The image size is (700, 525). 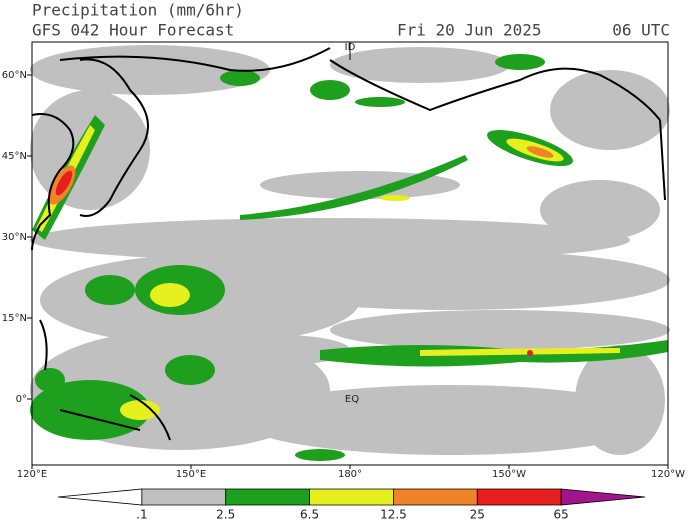 I want to click on colorbar-label: 2.5, so click(x=225, y=515).